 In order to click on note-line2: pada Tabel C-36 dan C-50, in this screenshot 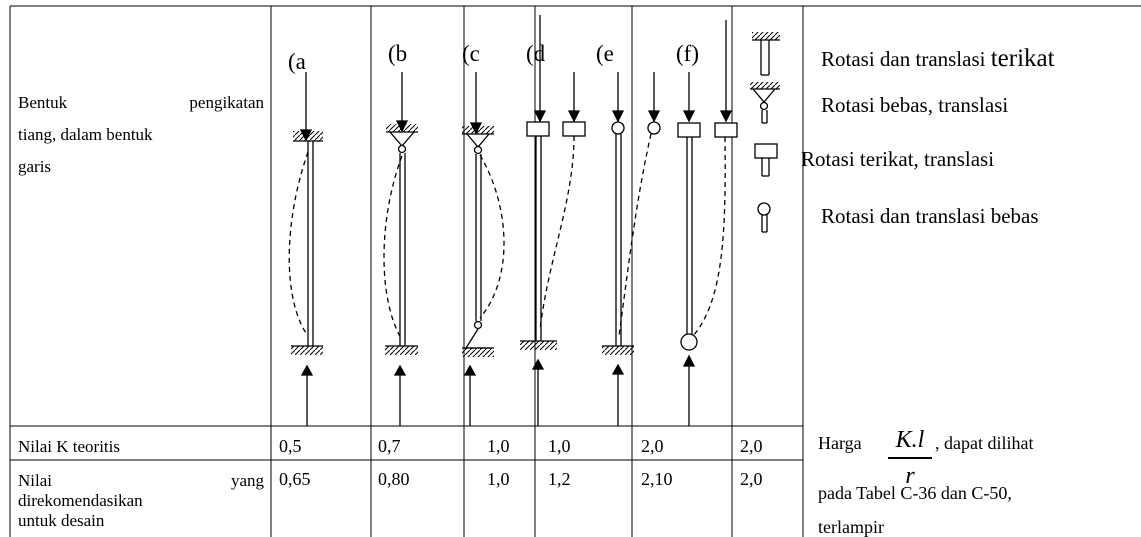, I will do `click(915, 493)`.